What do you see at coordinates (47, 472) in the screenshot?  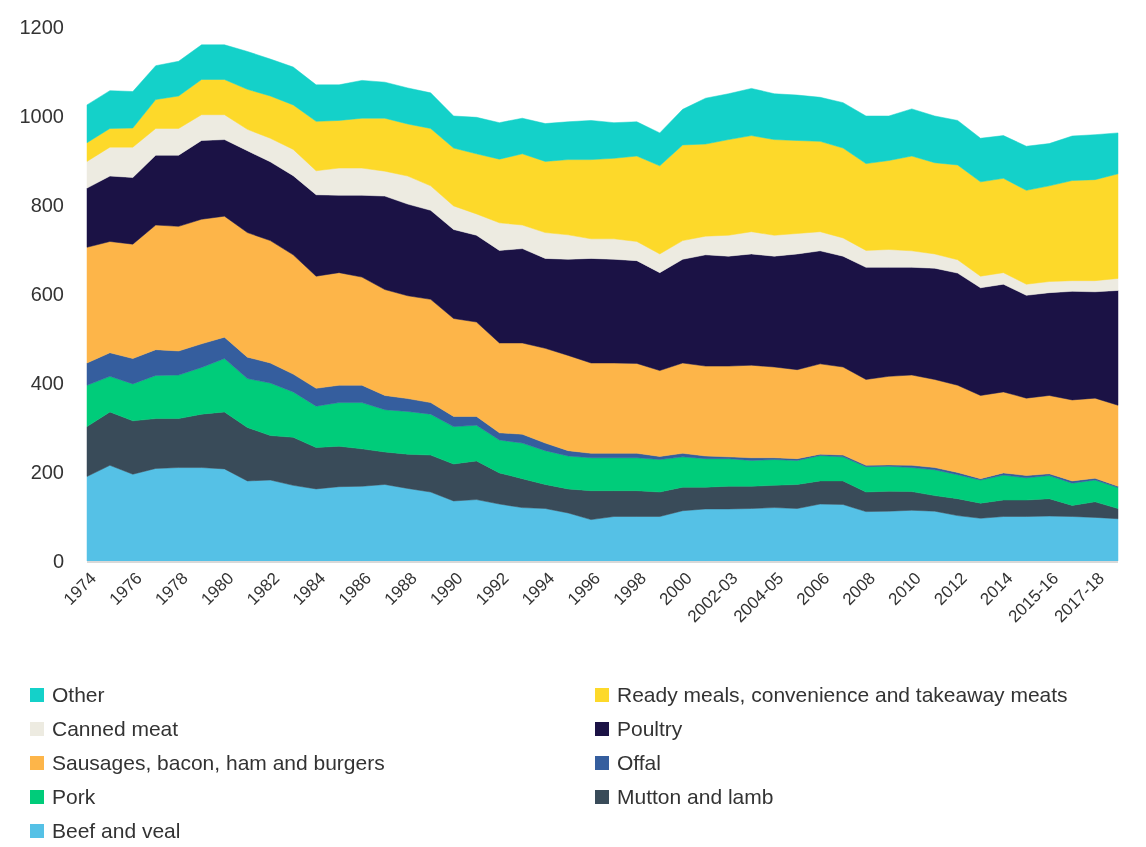 I see `y-tick-label: 200` at bounding box center [47, 472].